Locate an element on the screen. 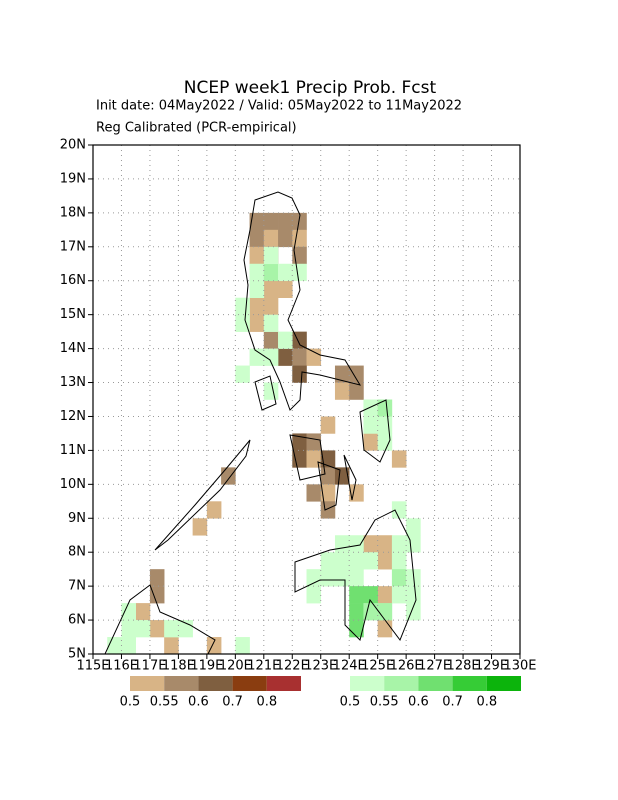  panay is located at coordinates (307, 457).